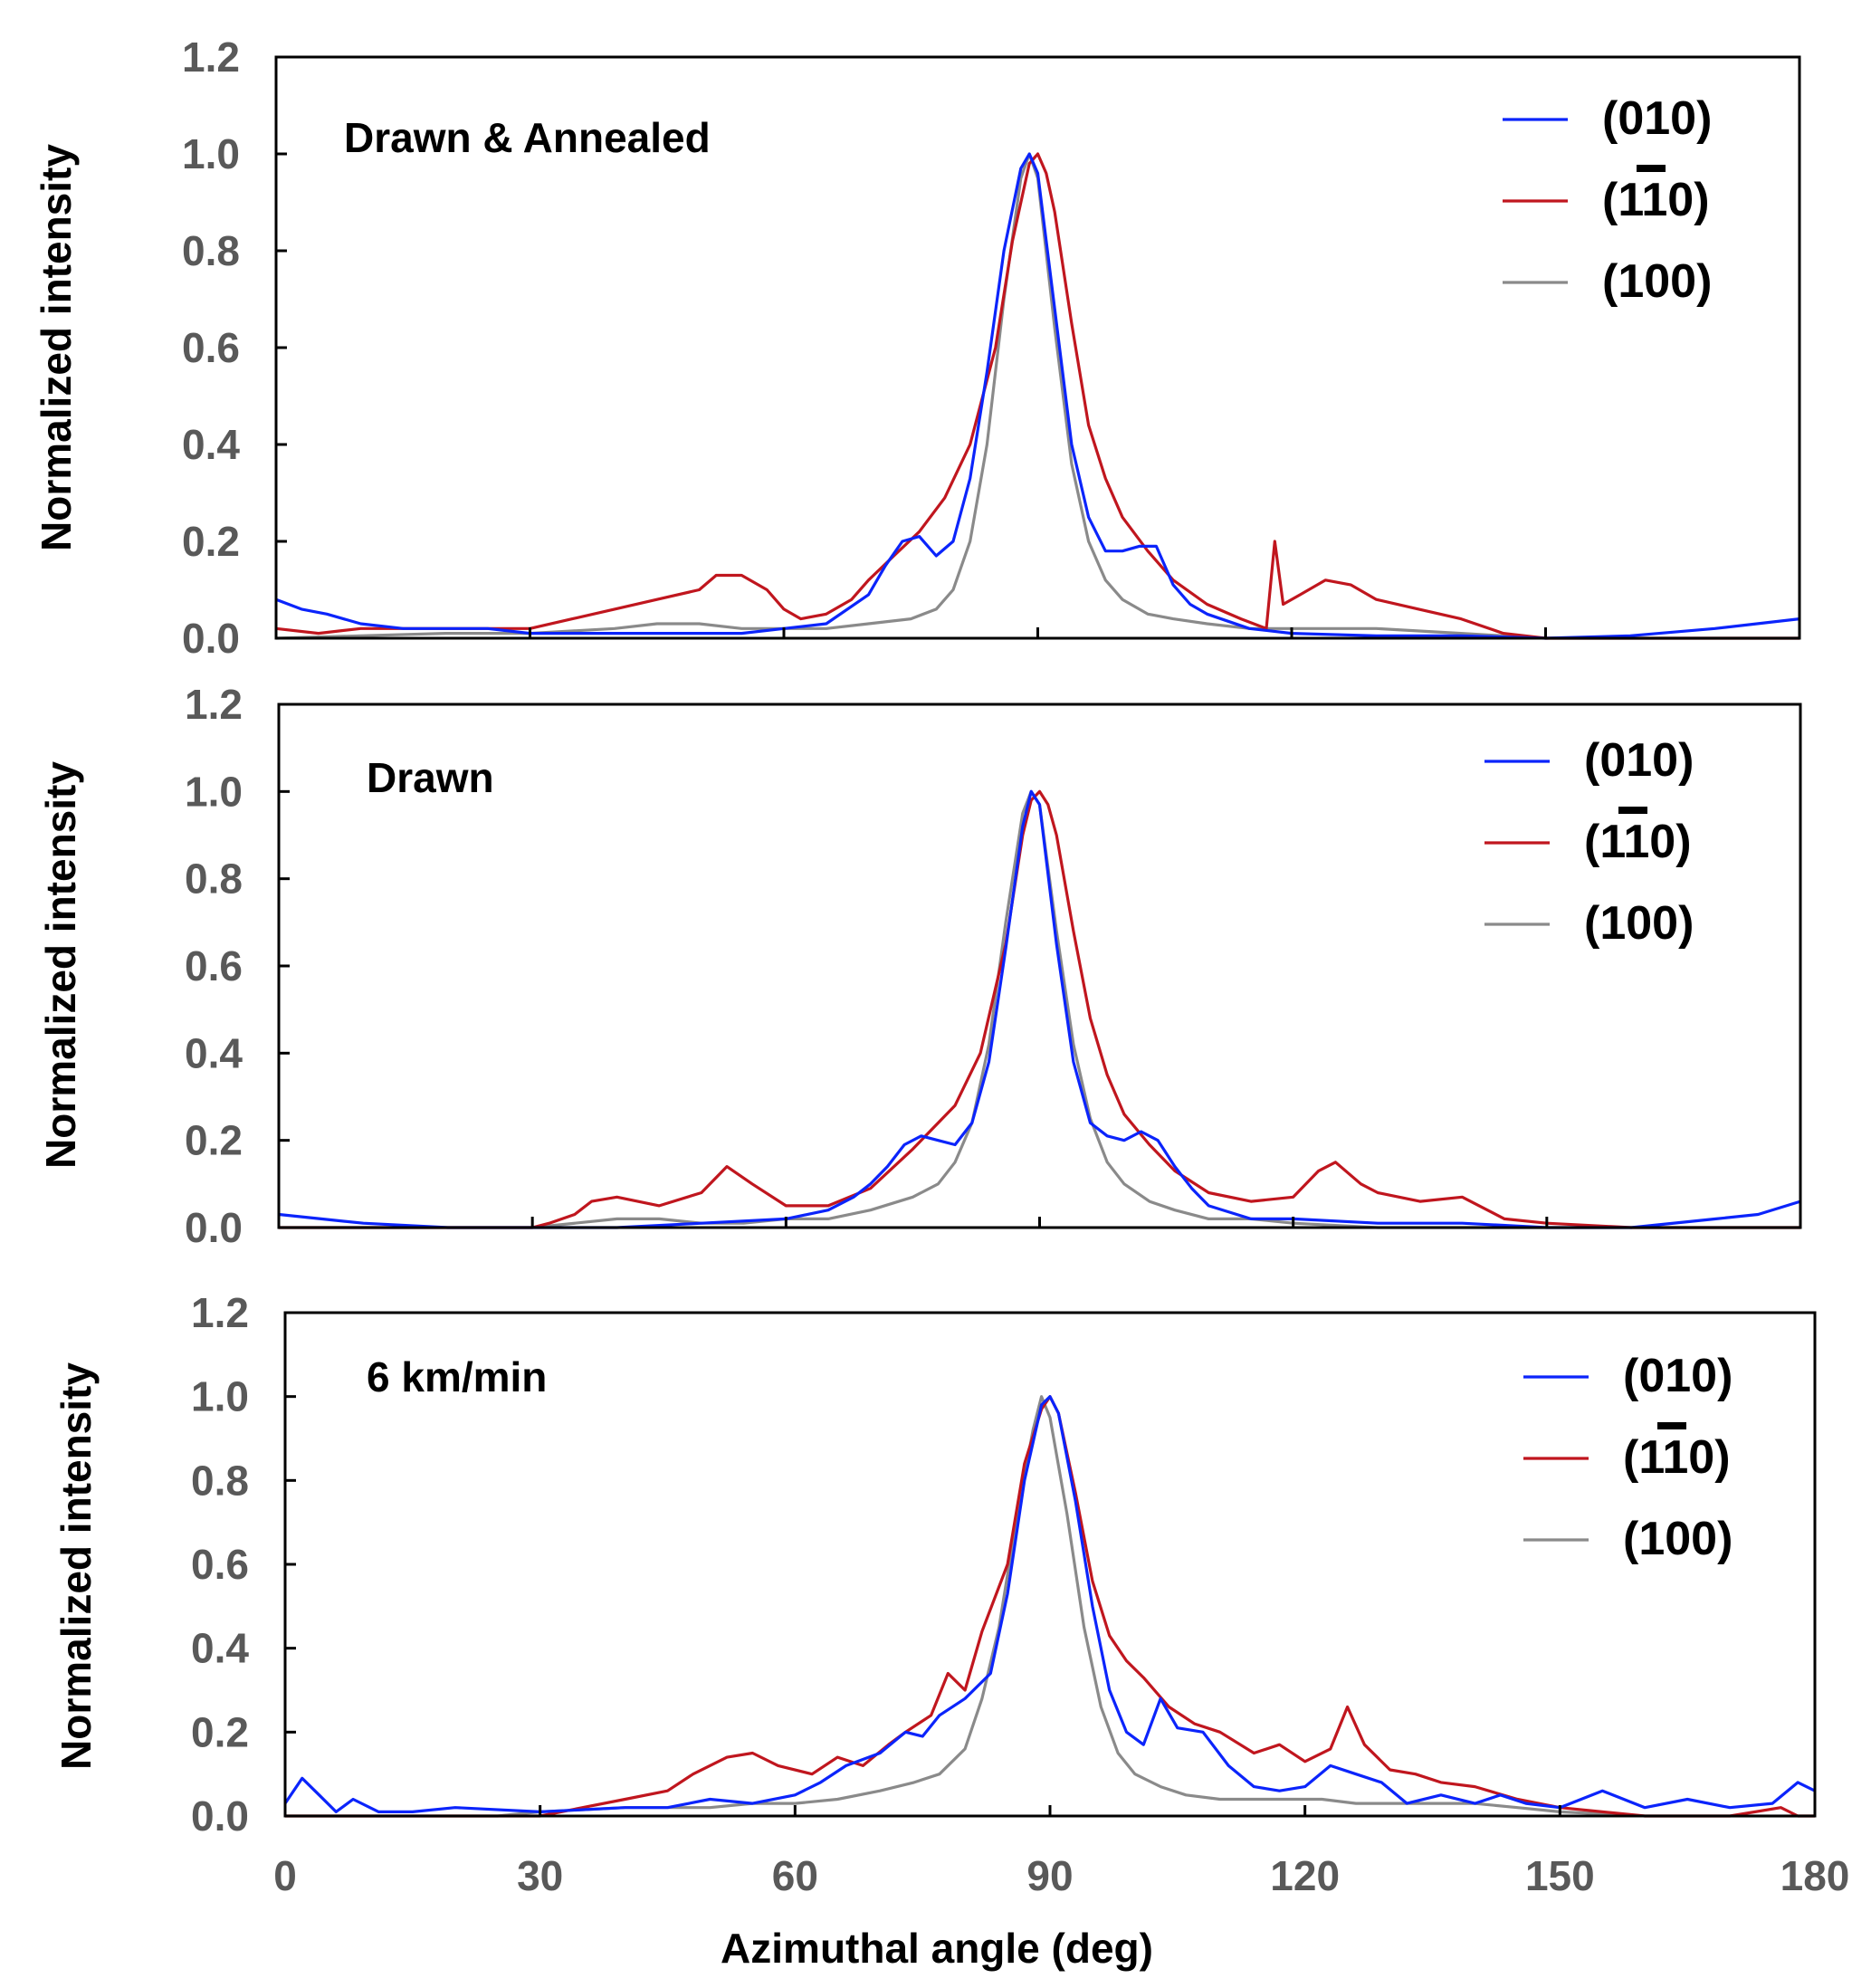  Describe the element at coordinates (285, 1876) in the screenshot. I see `x-tick-label: 0` at that location.